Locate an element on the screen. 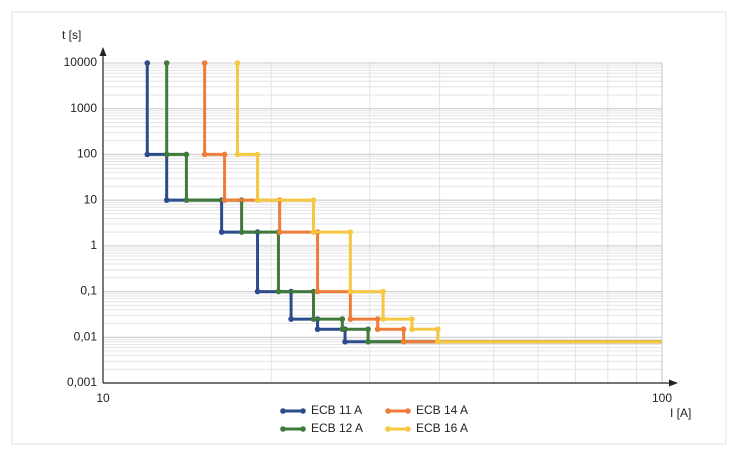 This screenshot has width=739, height=462. y-tick-label: 100 is located at coordinates (87, 154).